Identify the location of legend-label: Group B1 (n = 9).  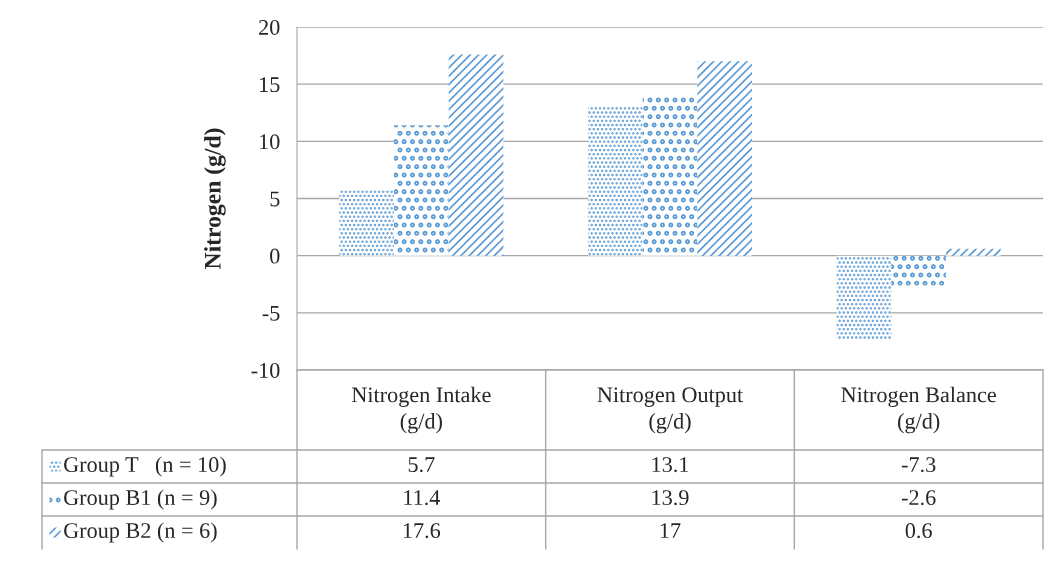
(140, 499).